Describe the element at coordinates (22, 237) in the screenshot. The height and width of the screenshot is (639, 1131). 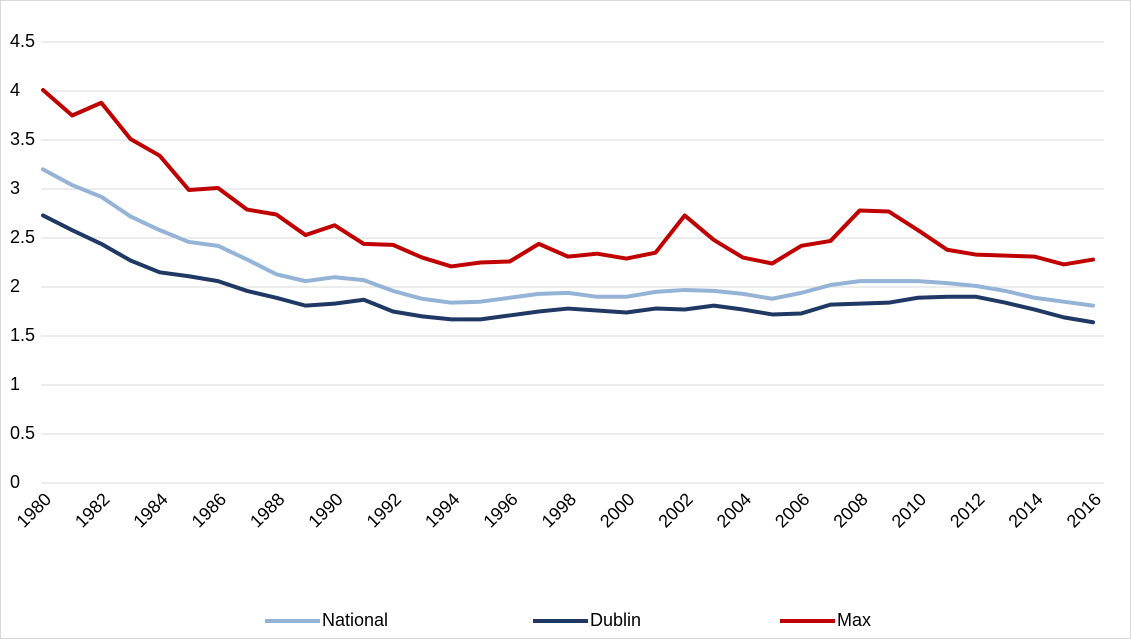
I see `y-tick-label: 2.5` at that location.